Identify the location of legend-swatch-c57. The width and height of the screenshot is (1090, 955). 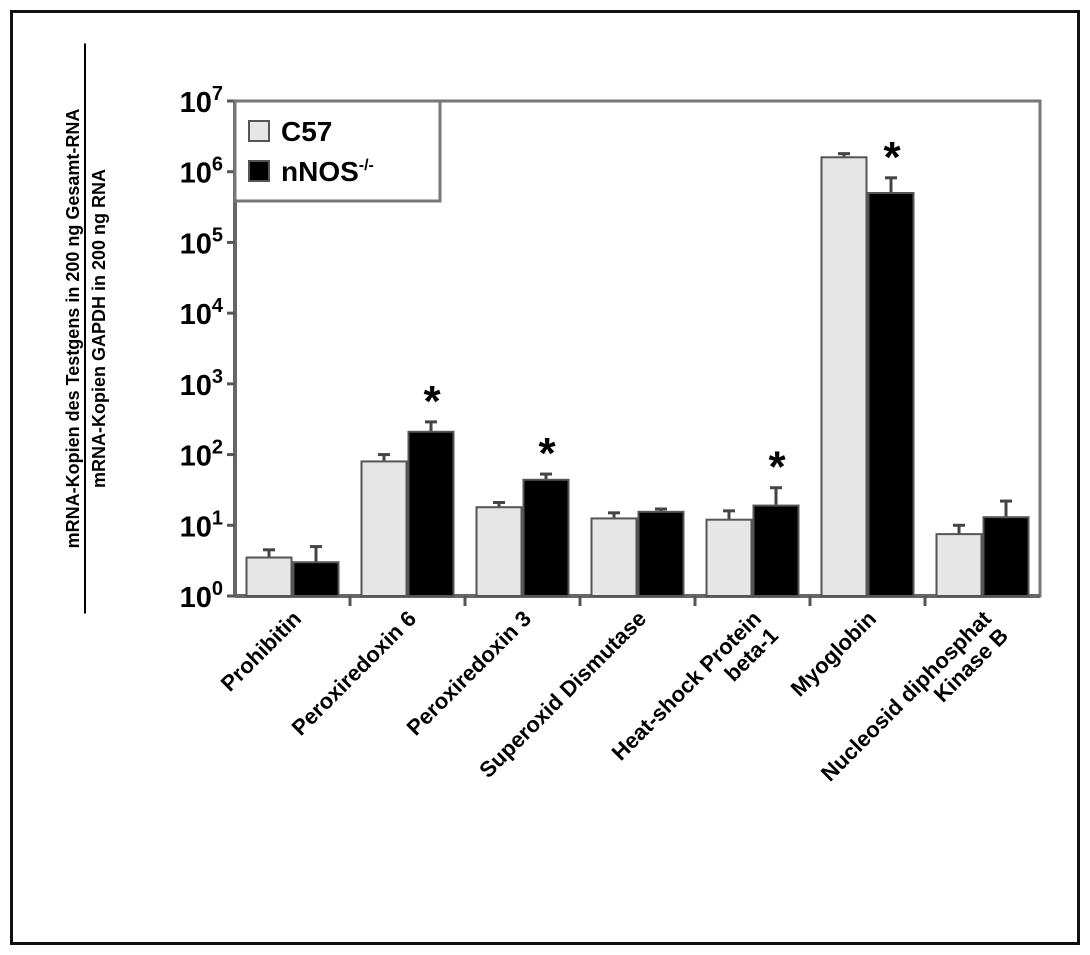
(259, 131).